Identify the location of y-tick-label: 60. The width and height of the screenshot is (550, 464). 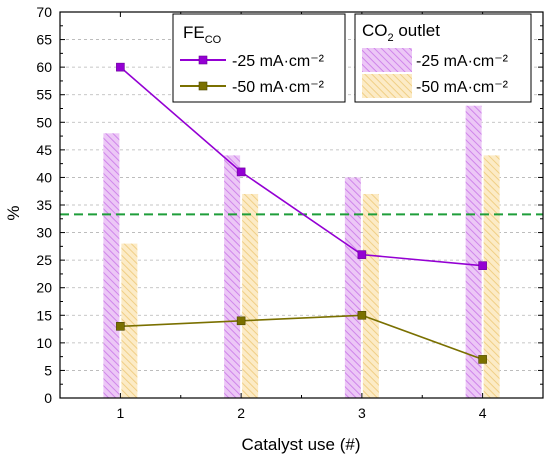
(44, 67).